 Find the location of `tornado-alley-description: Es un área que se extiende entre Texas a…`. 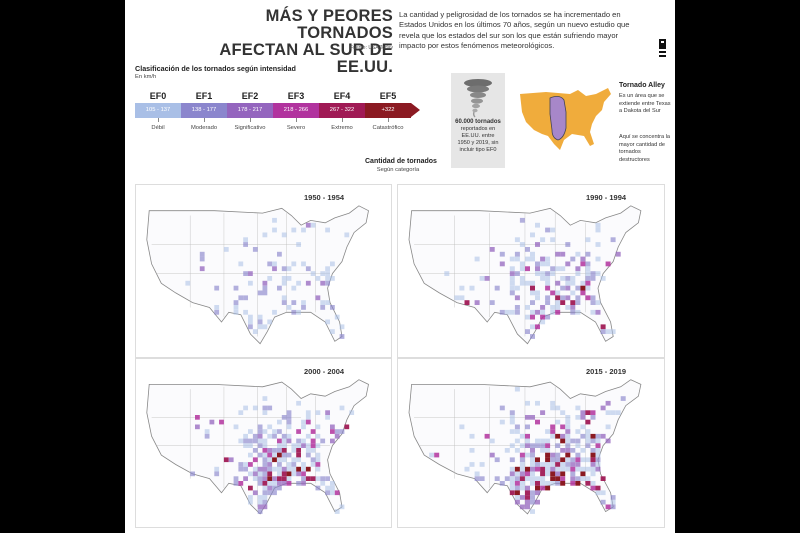

tornado-alley-description: Es un área que se extiende entre Texas a… is located at coordinates (645, 103).